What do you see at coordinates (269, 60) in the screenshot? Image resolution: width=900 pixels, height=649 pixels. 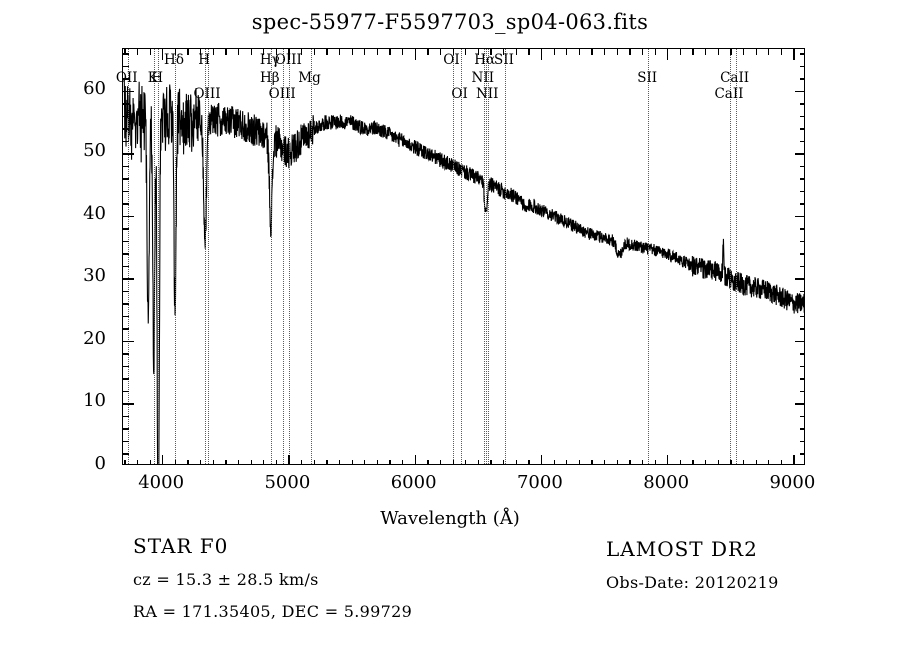 I see `line-label: Hγ` at bounding box center [269, 60].